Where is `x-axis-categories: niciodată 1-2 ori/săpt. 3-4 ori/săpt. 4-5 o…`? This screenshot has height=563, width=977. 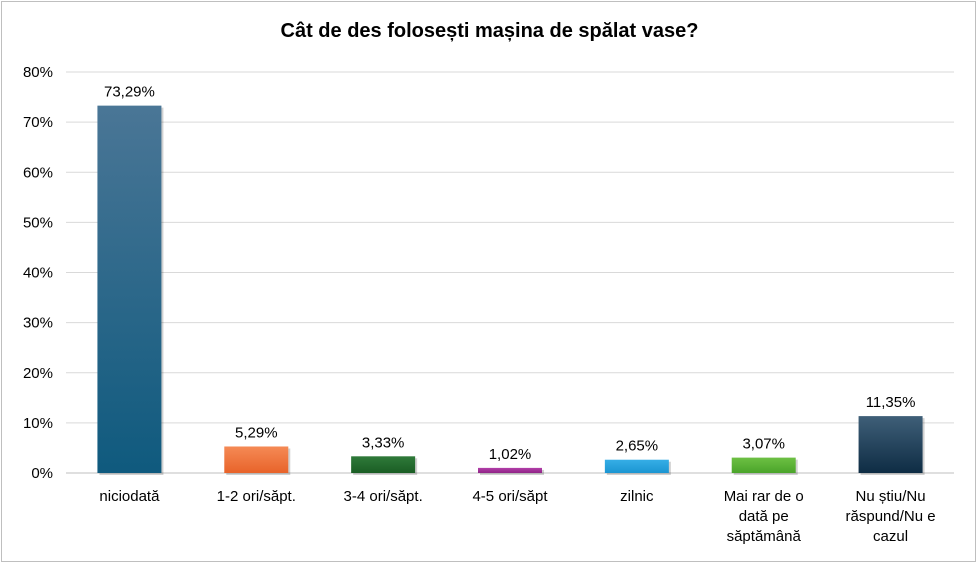 x-axis-categories: niciodată 1-2 ori/săpt. 3-4 ori/săpt. 4-5 o… is located at coordinates (517, 516).